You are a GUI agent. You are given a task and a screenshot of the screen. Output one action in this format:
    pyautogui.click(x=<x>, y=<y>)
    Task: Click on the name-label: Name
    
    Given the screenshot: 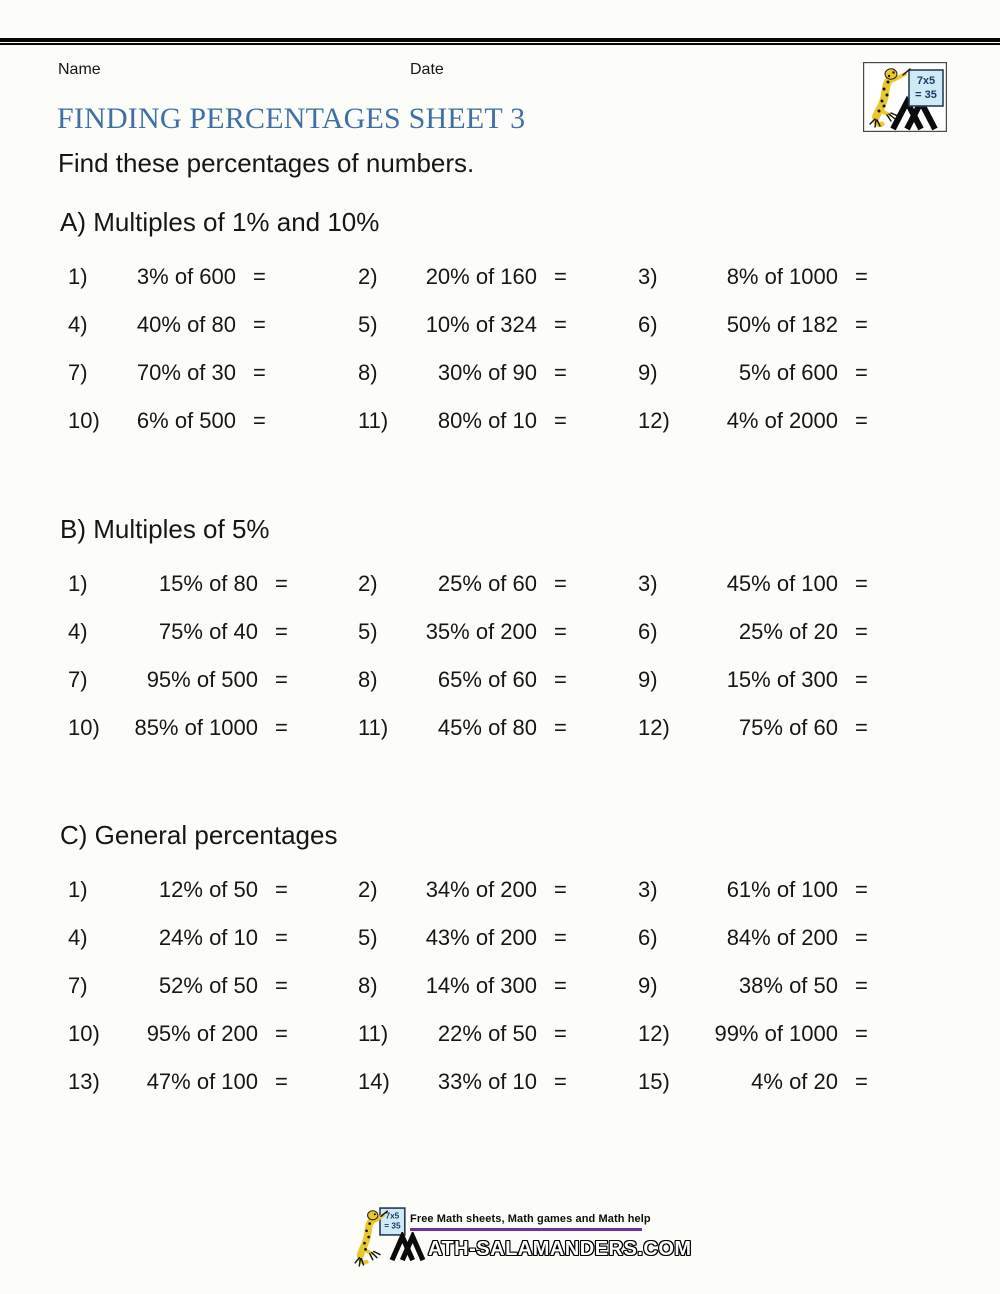 What is the action you would take?
    pyautogui.click(x=79, y=69)
    